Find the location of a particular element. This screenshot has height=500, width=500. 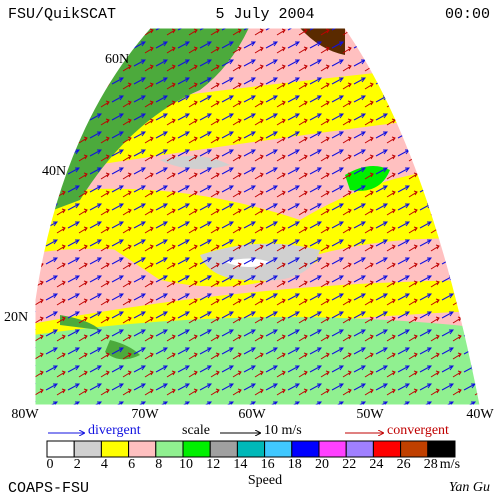

colorbar-tick: 6 is located at coordinates (131, 464).